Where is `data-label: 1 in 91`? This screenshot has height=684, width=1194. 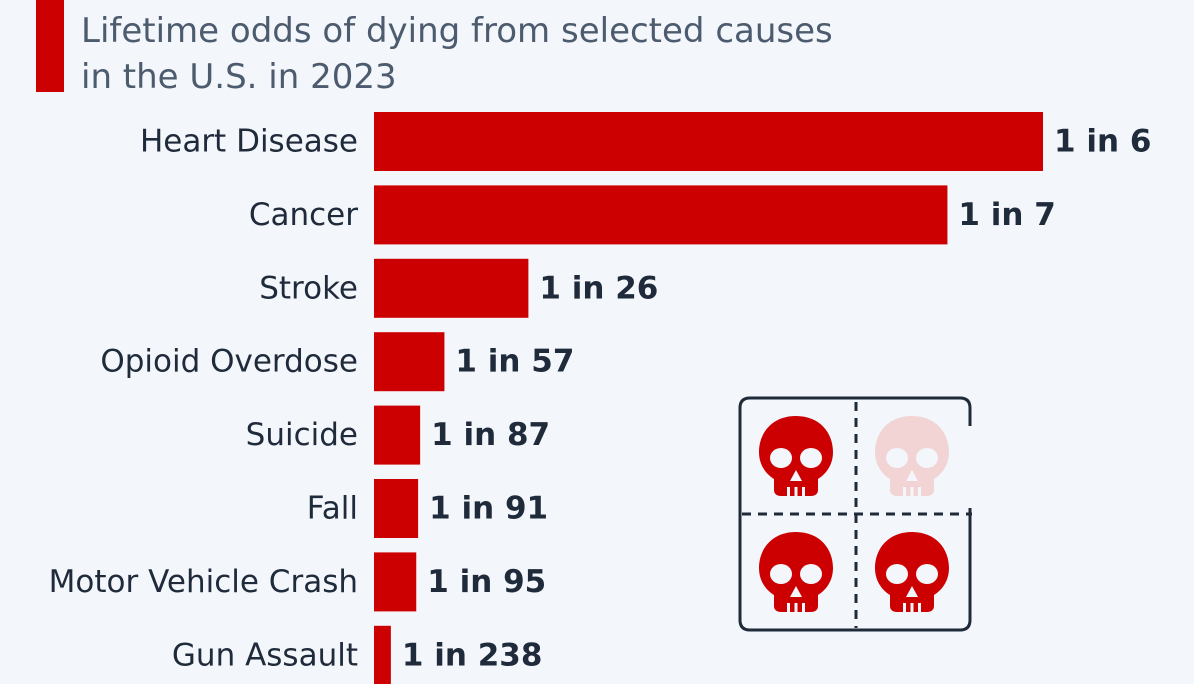 data-label: 1 in 91 is located at coordinates (488, 509).